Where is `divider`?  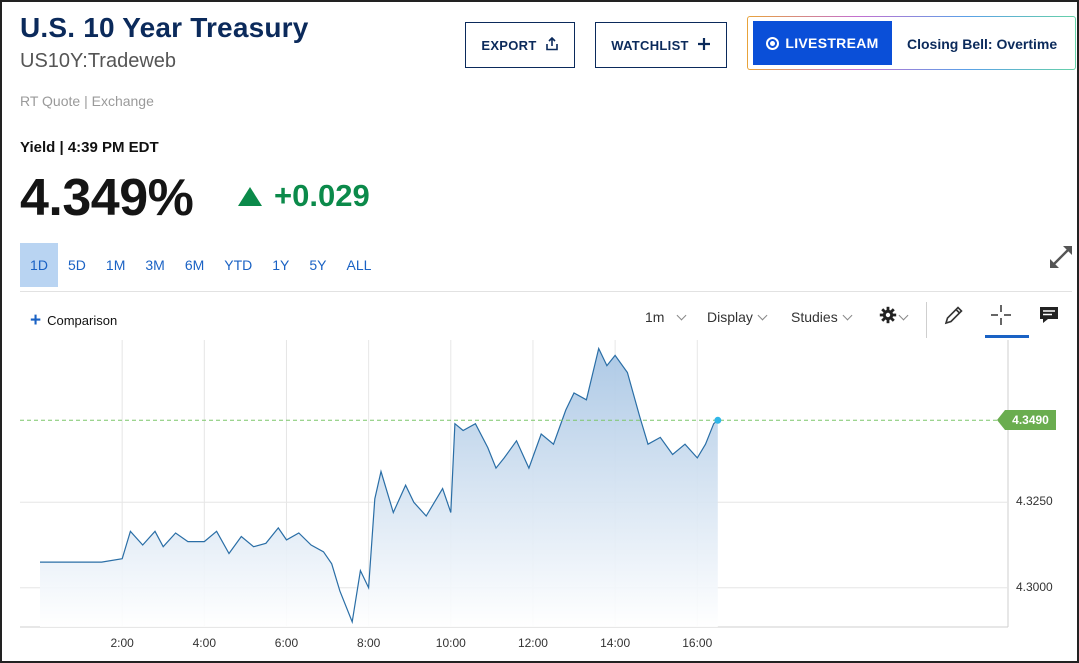
divider is located at coordinates (546, 291).